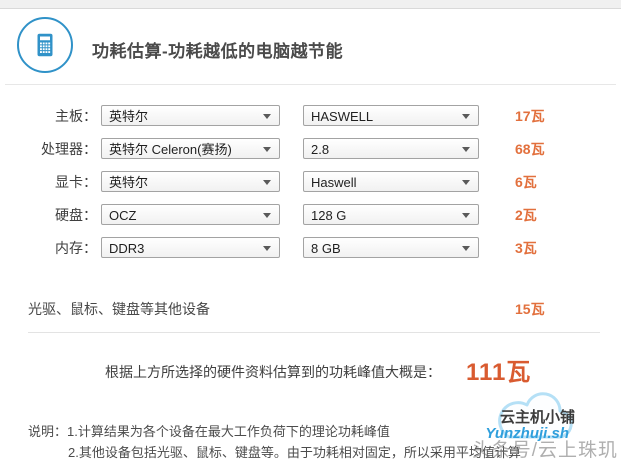 This screenshot has width=621, height=464. Describe the element at coordinates (190, 181) in the screenshot. I see `gpu-brand-select: 英特尔` at that location.